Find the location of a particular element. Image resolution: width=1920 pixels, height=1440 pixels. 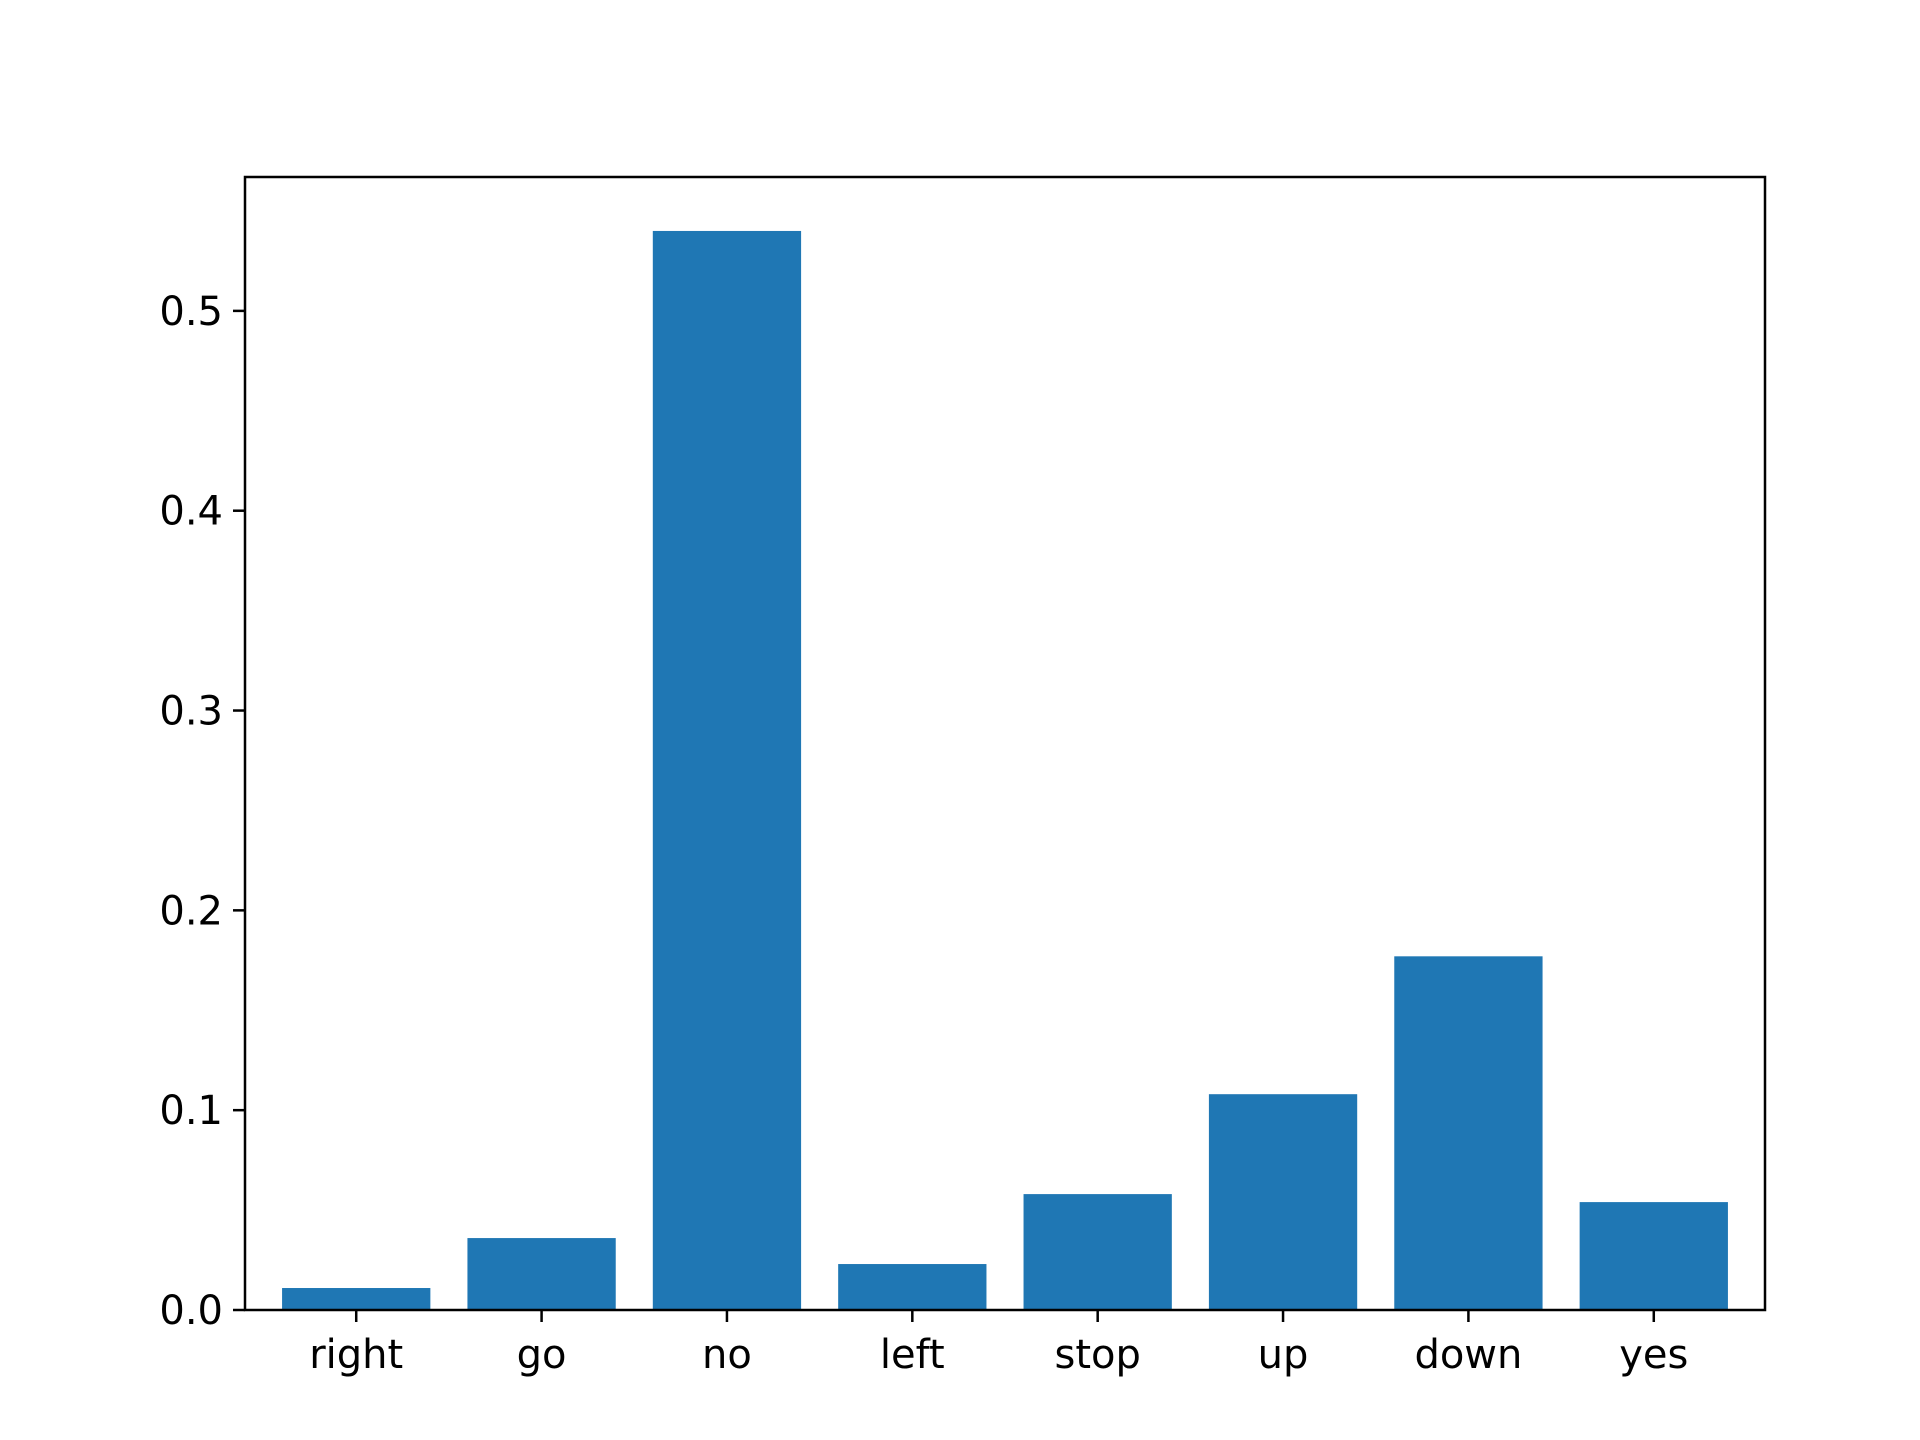

bar-right is located at coordinates (356, 1299).